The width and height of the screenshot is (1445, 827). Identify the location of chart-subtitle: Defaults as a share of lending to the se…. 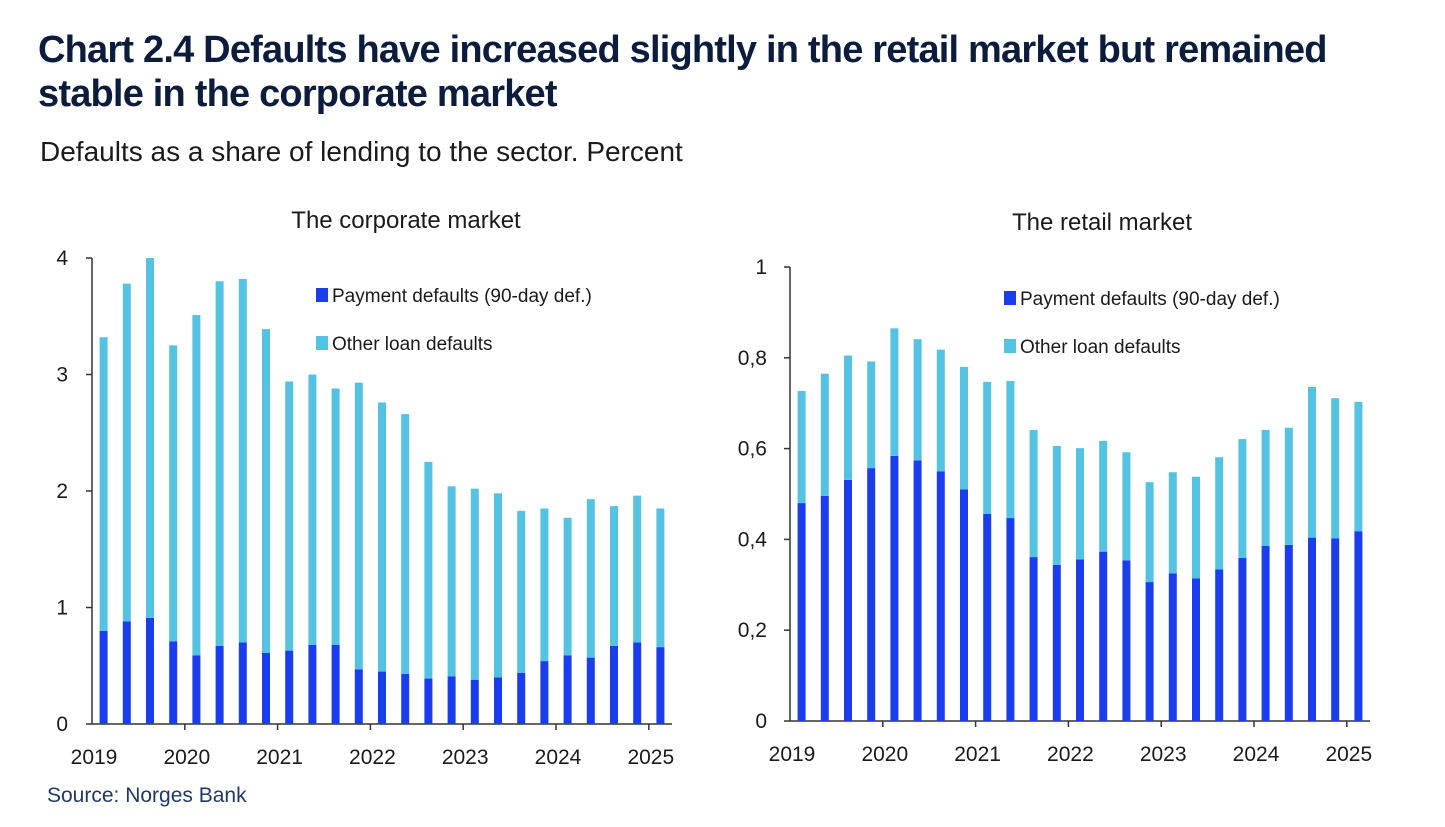
(361, 151).